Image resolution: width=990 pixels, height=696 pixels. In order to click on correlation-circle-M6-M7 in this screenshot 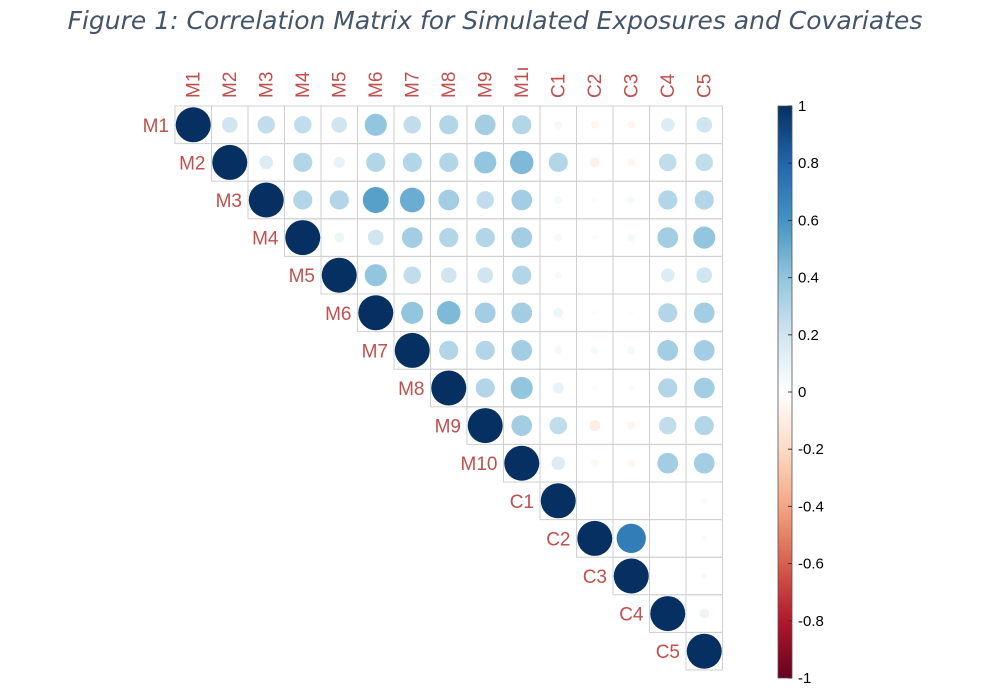, I will do `click(412, 312)`.